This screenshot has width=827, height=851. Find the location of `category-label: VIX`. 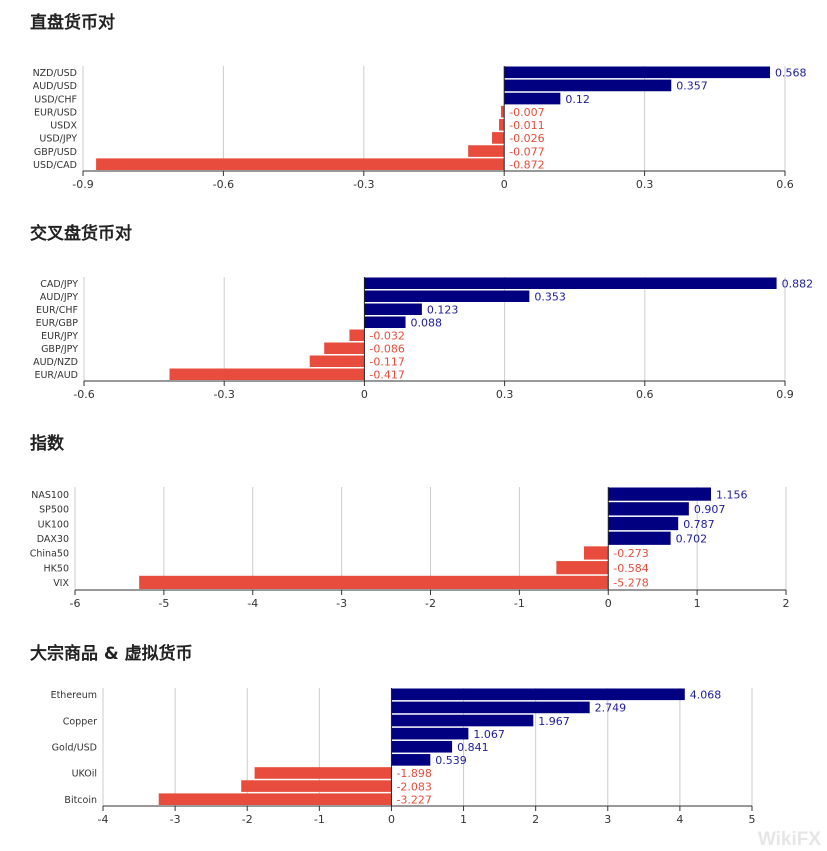

category-label: VIX is located at coordinates (61, 583).